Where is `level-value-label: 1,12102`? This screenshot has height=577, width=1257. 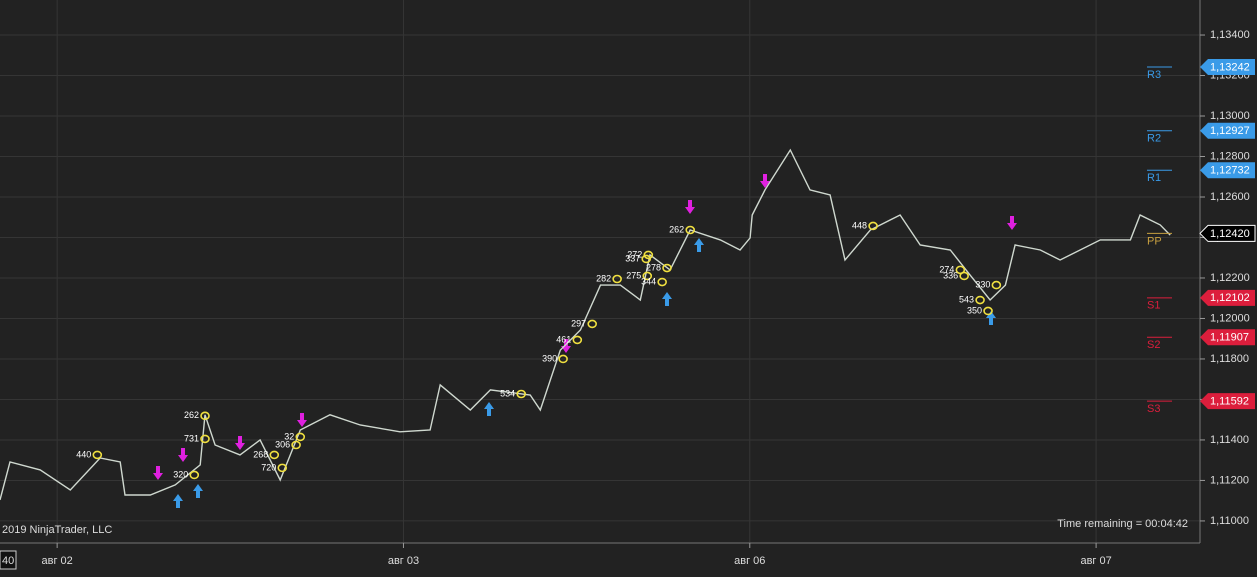 level-value-label: 1,12102 is located at coordinates (1230, 298).